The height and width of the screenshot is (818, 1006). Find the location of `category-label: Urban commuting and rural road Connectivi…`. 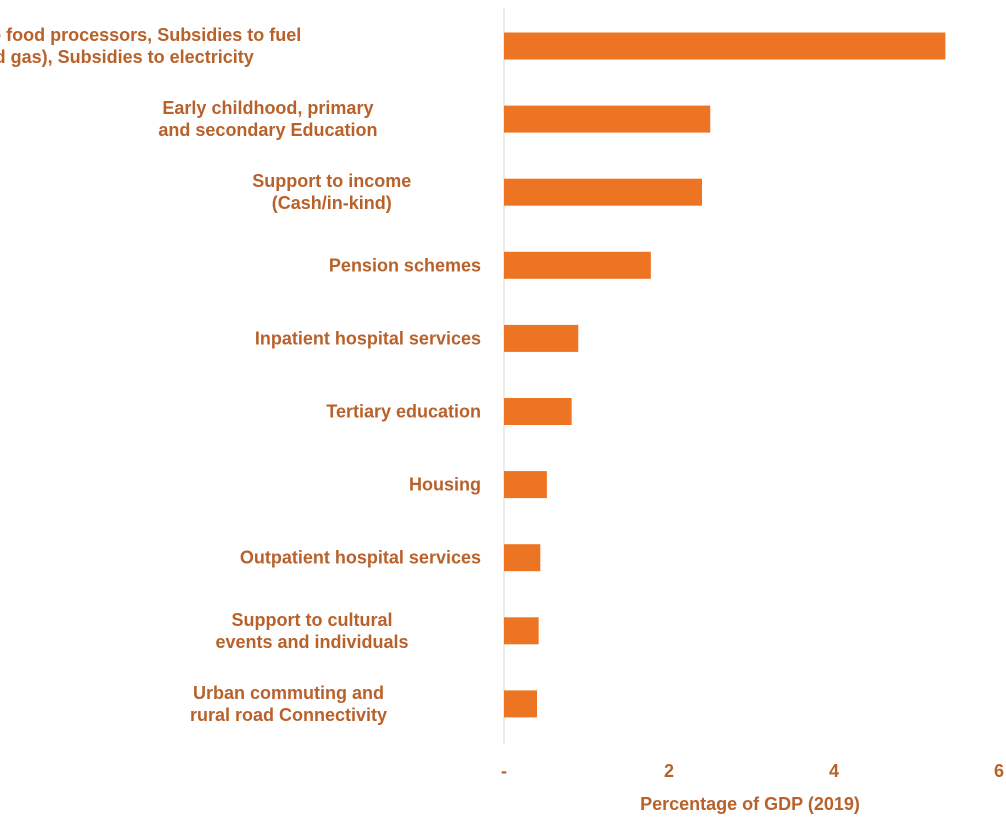

category-label: Urban commuting and rural road Connectivi… is located at coordinates (288, 704).